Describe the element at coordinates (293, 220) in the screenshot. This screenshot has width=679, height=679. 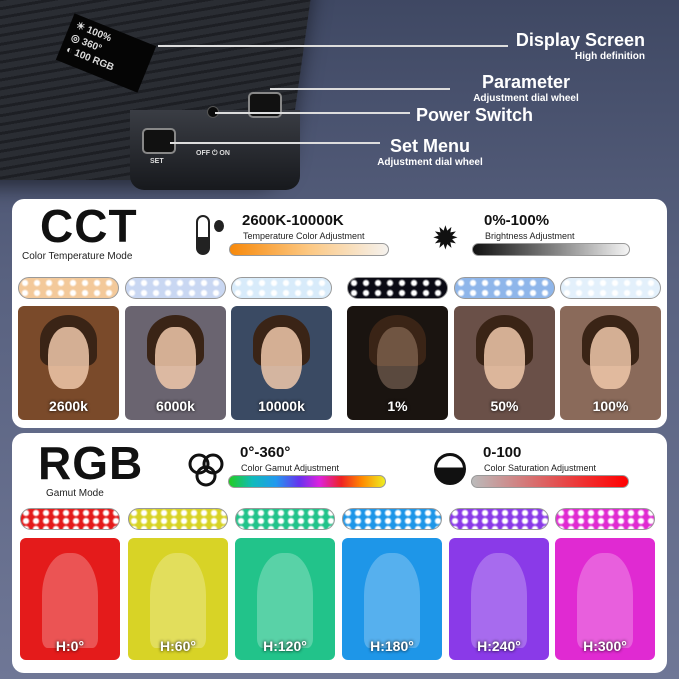
I see `temp-range: 2600K-10000K` at that location.